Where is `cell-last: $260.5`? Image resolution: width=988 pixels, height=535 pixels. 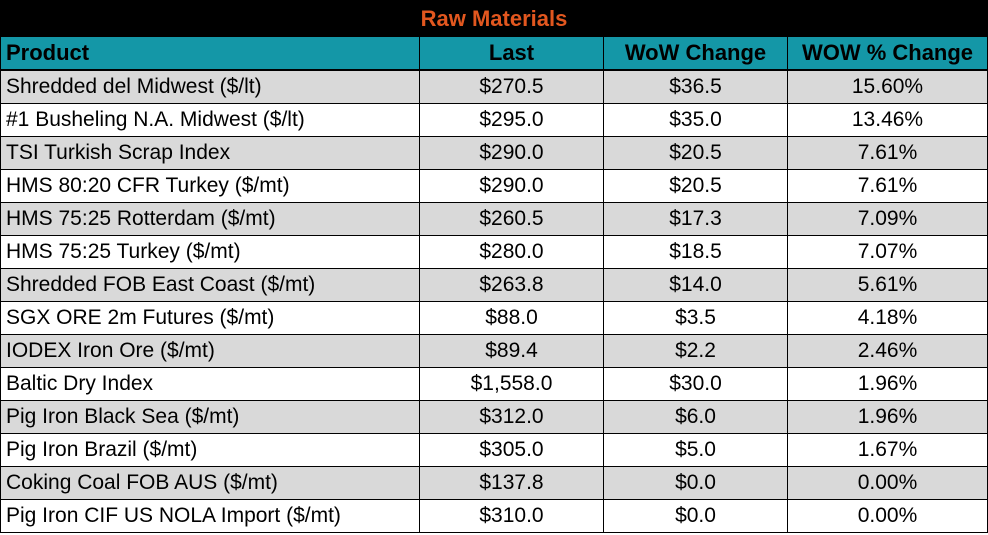
cell-last: $260.5 is located at coordinates (512, 219).